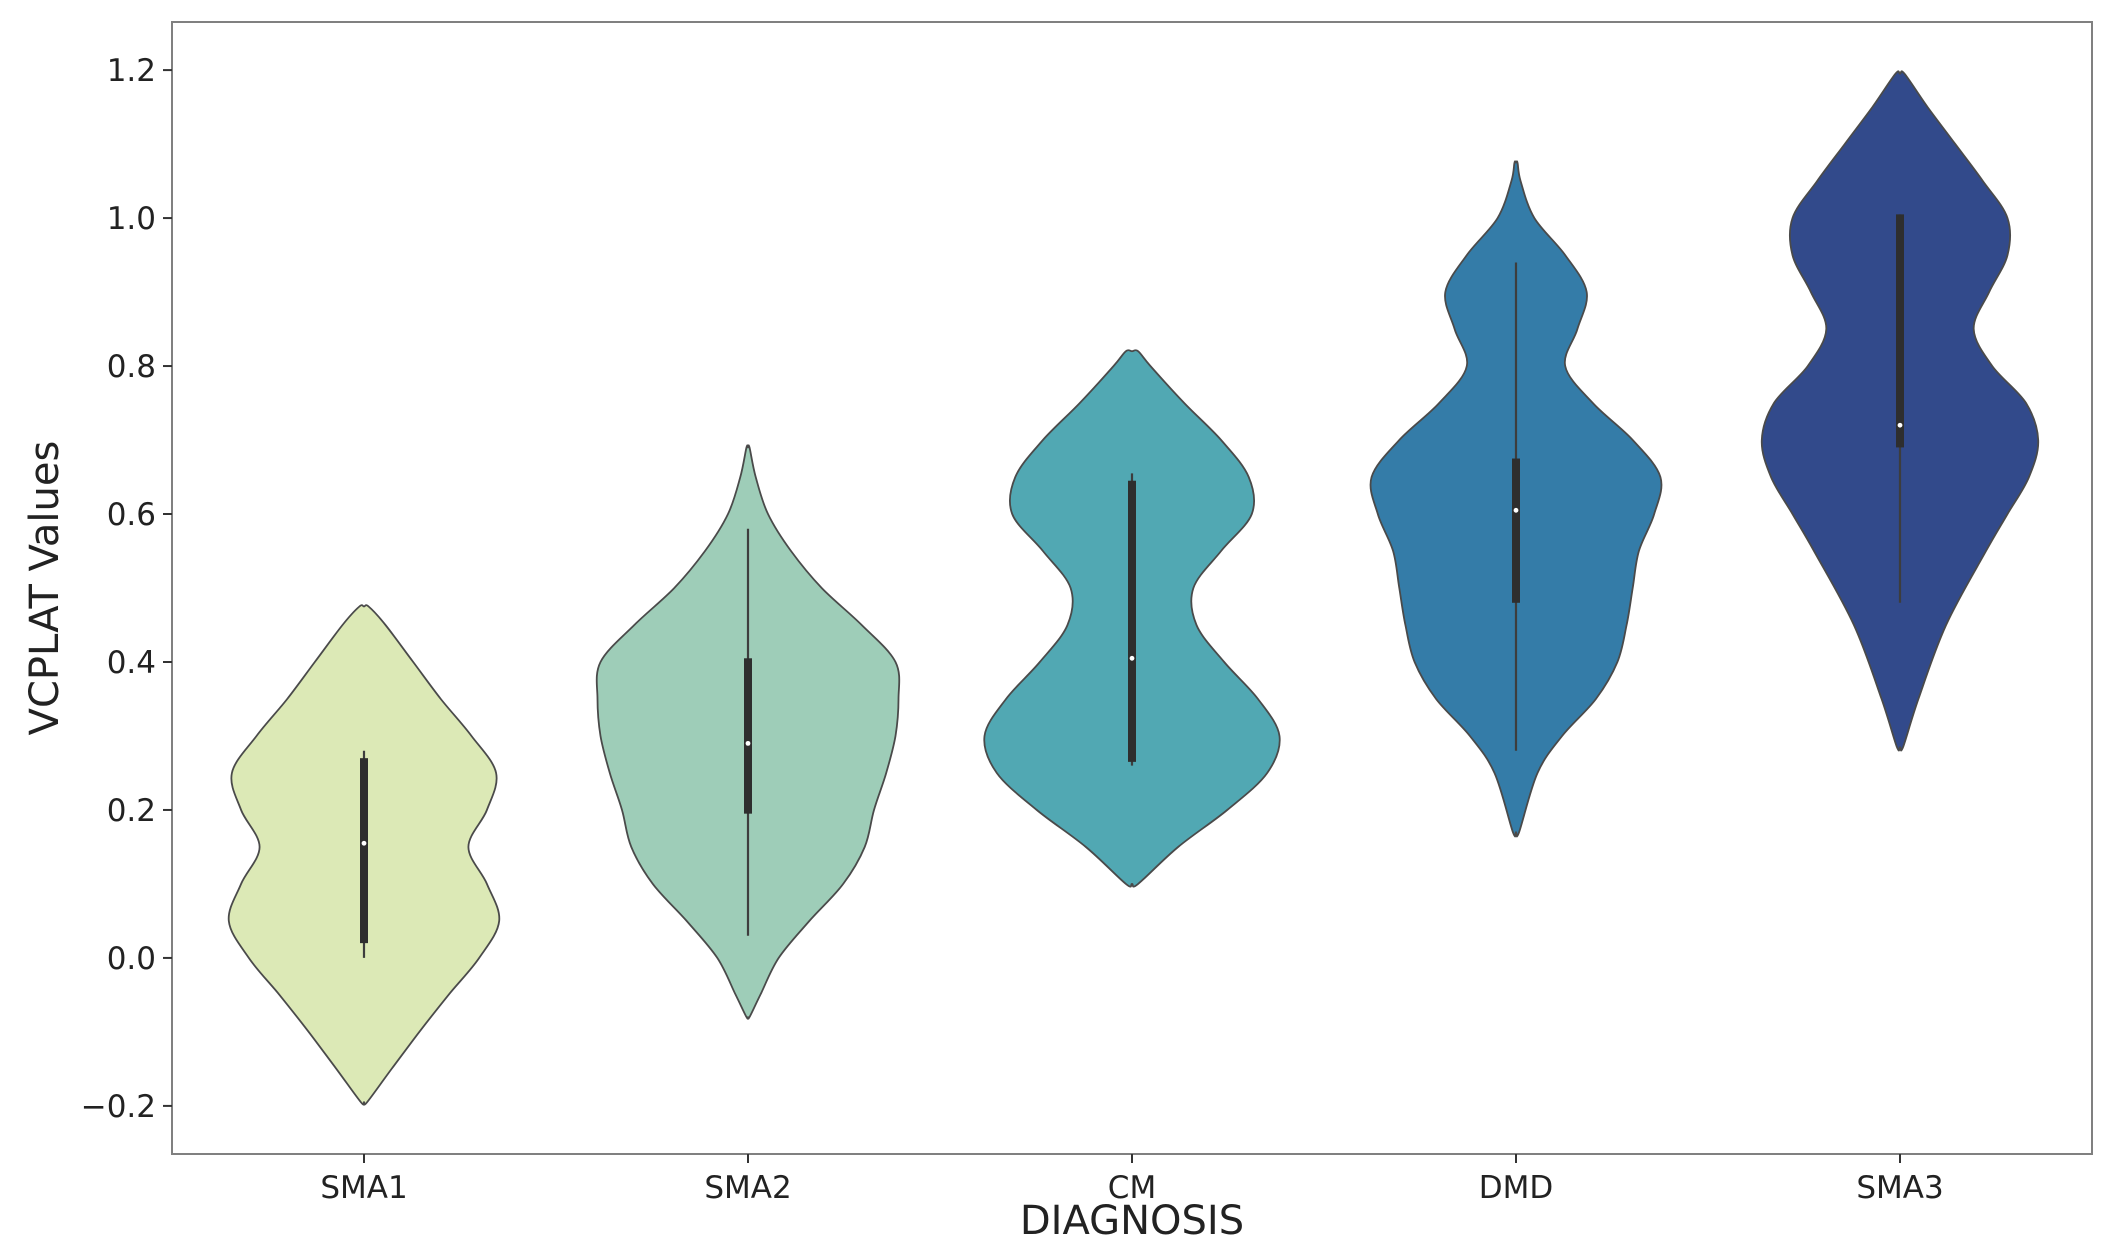 The height and width of the screenshot is (1256, 2112). What do you see at coordinates (131, 811) in the screenshot?
I see `y-tick-label: 0.2` at bounding box center [131, 811].